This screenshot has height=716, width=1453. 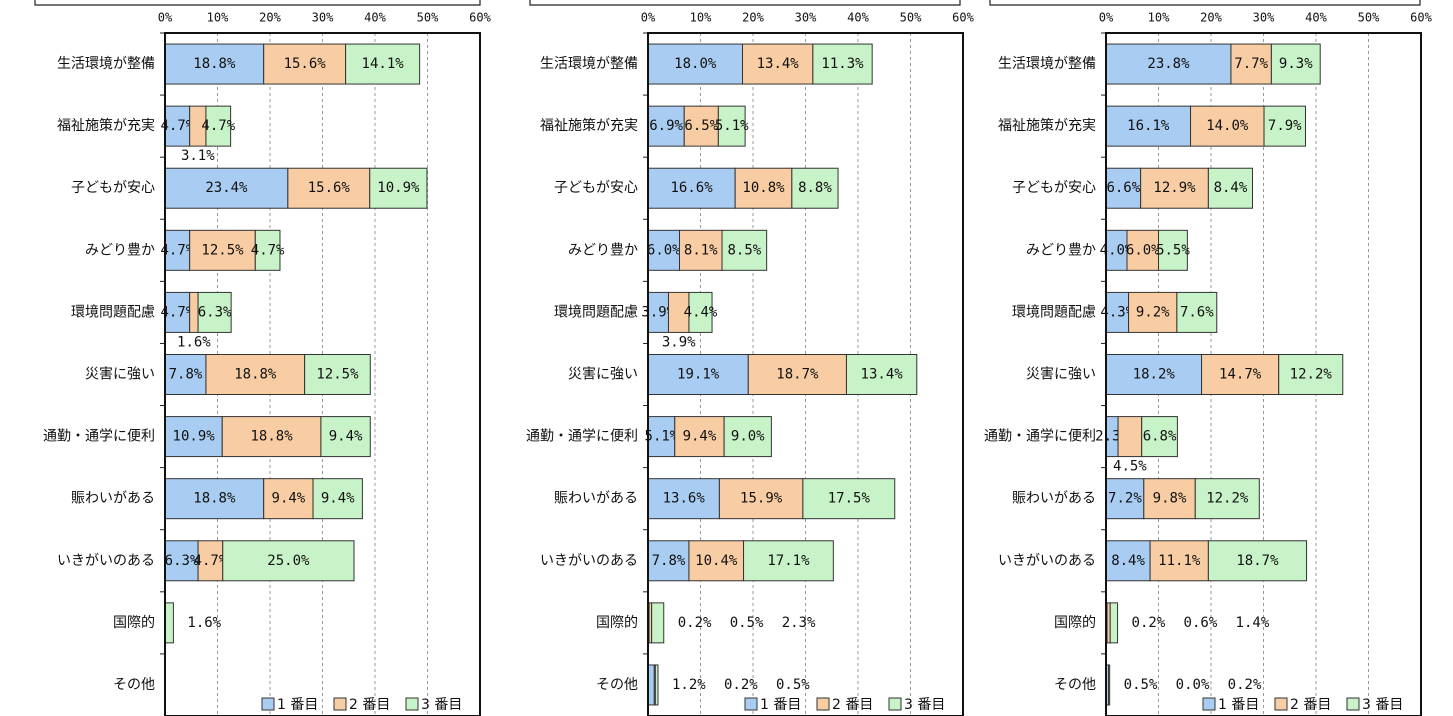 I want to click on value-label: 11.3%, so click(x=842, y=64).